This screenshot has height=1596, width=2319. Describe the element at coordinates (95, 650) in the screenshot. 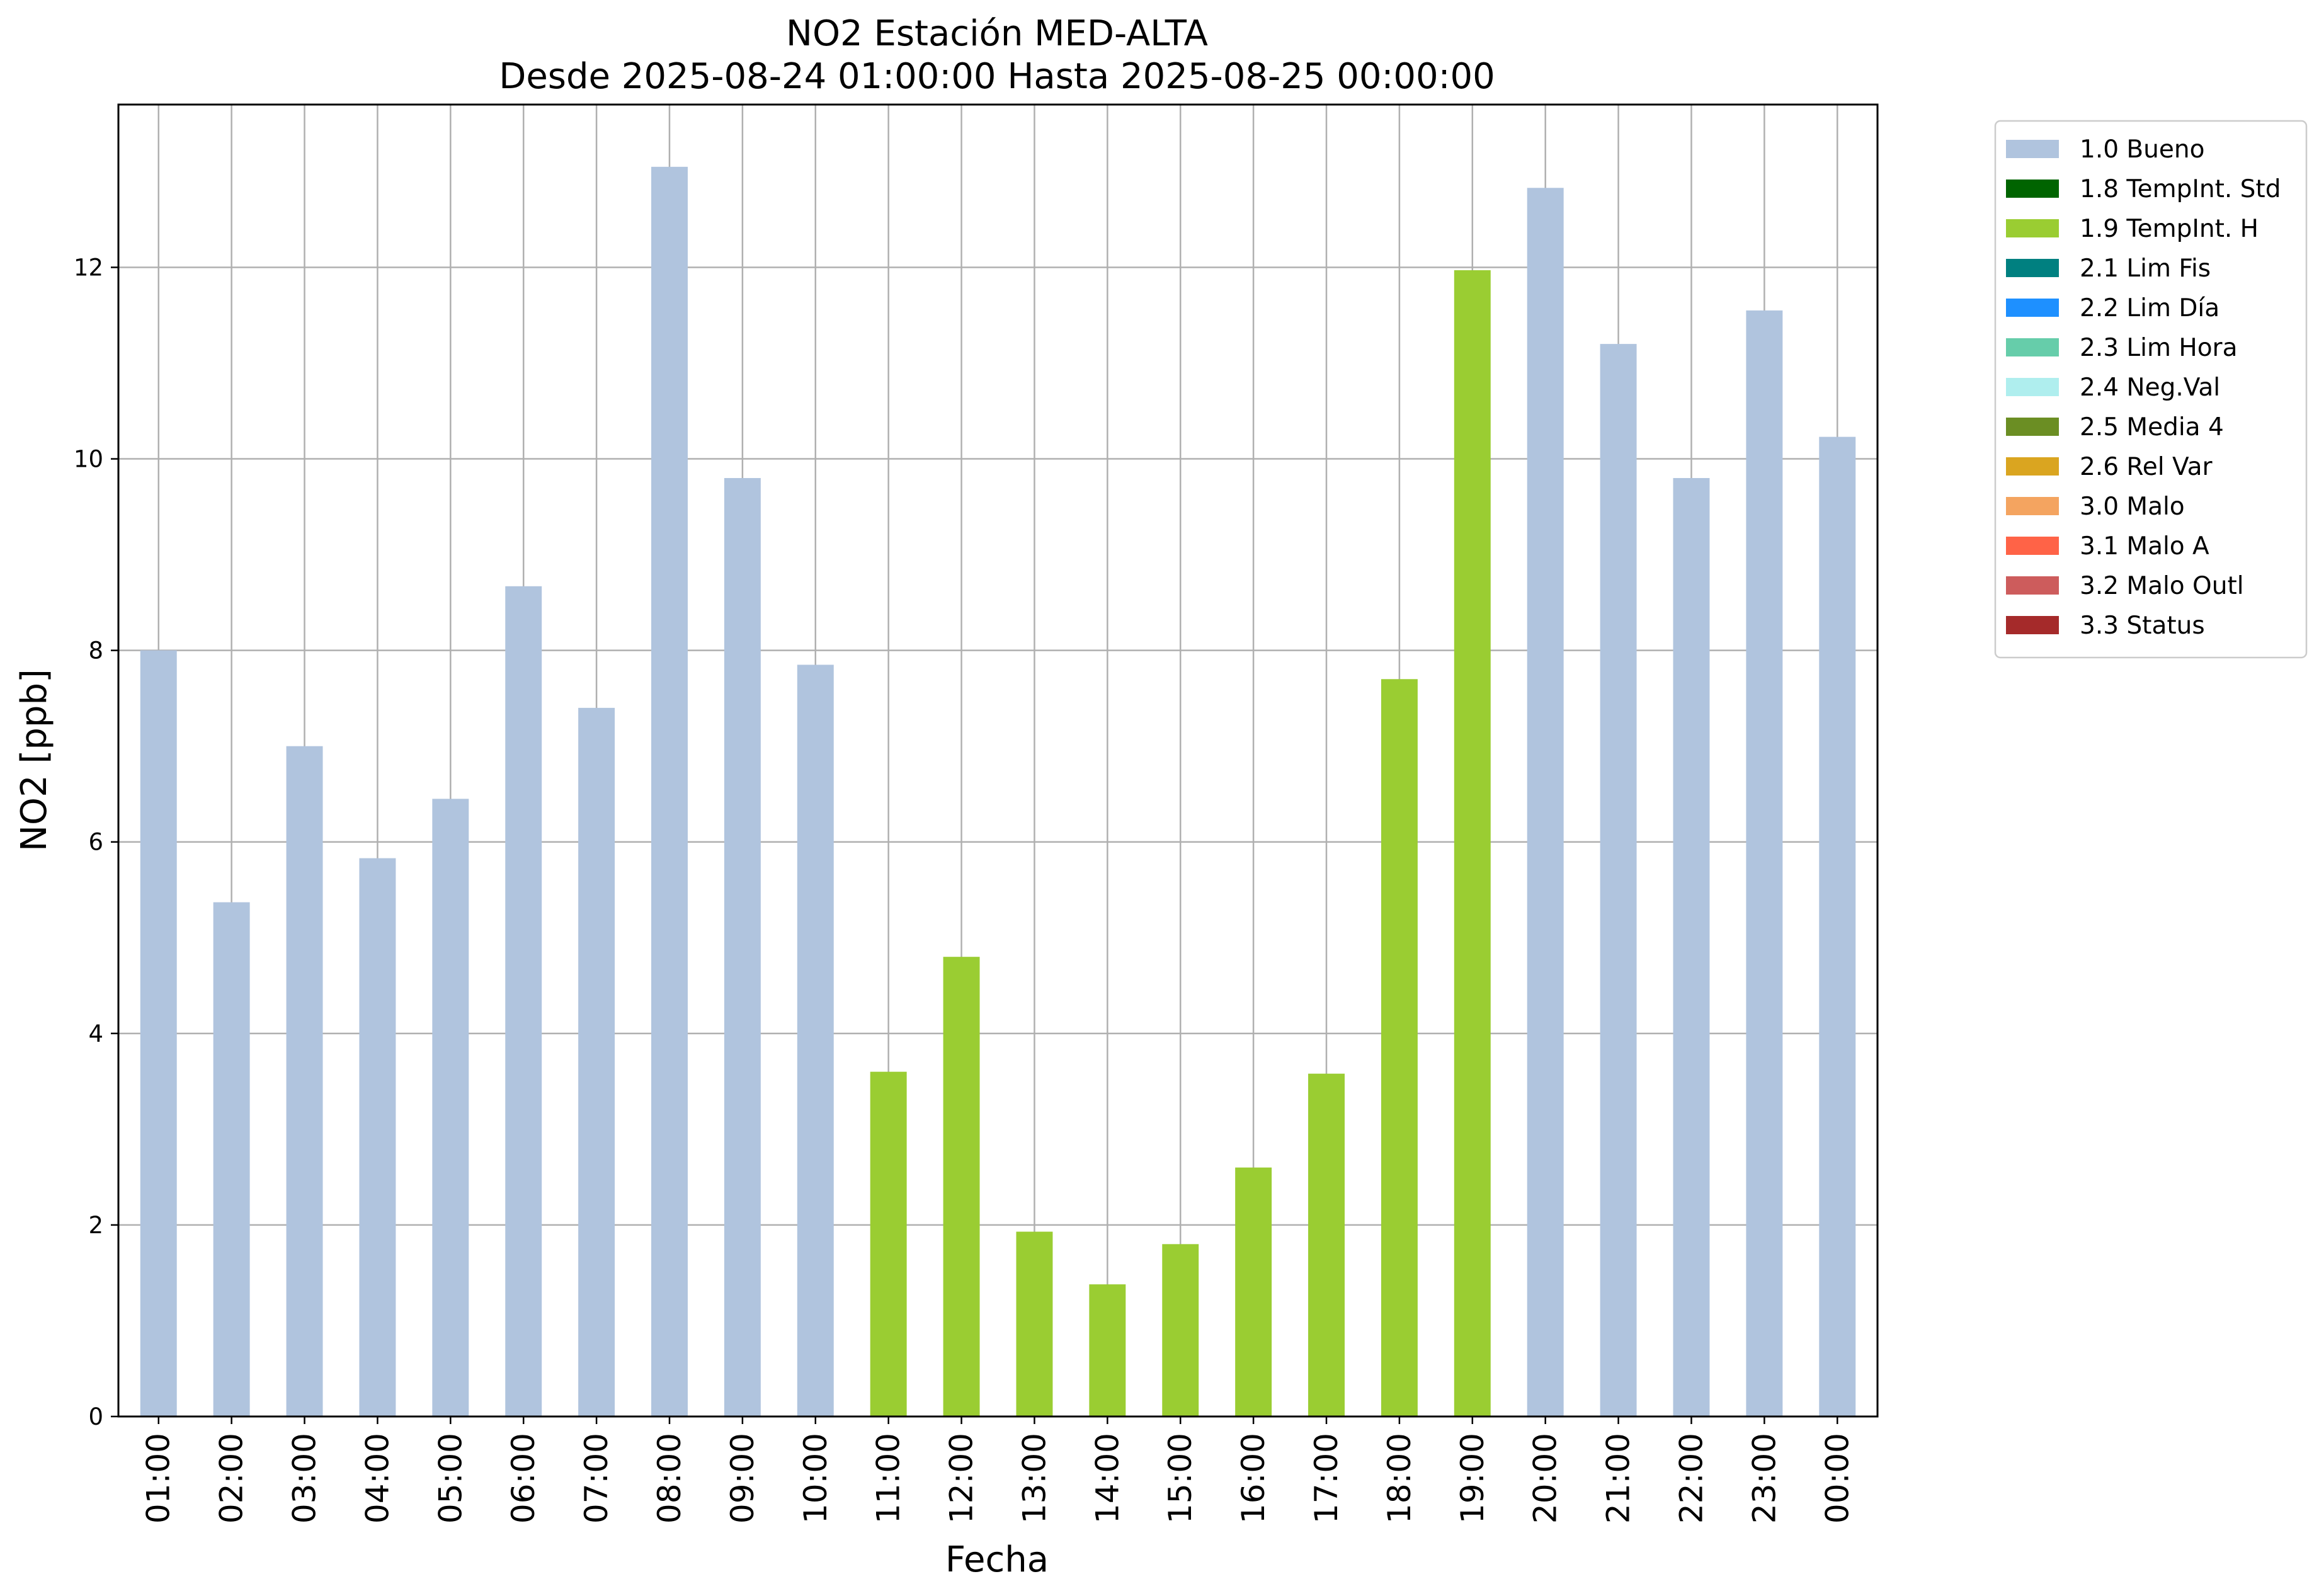

I see `y-tick-label: 8` at that location.